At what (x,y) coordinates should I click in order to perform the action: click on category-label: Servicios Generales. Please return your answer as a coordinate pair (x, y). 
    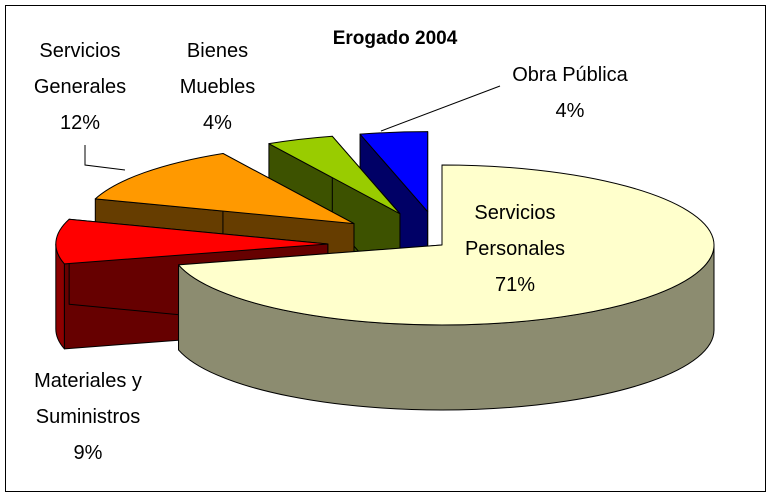
    Looking at the image, I should click on (80, 69).